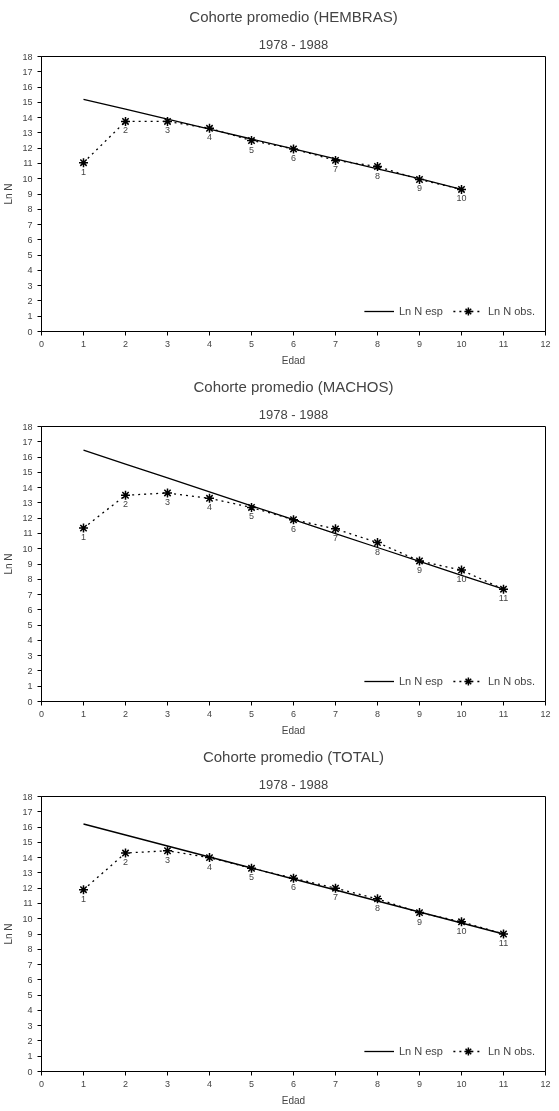 Image resolution: width=559 pixels, height=1111 pixels. Describe the element at coordinates (30, 255) in the screenshot. I see `y-tick-label: 5` at that location.